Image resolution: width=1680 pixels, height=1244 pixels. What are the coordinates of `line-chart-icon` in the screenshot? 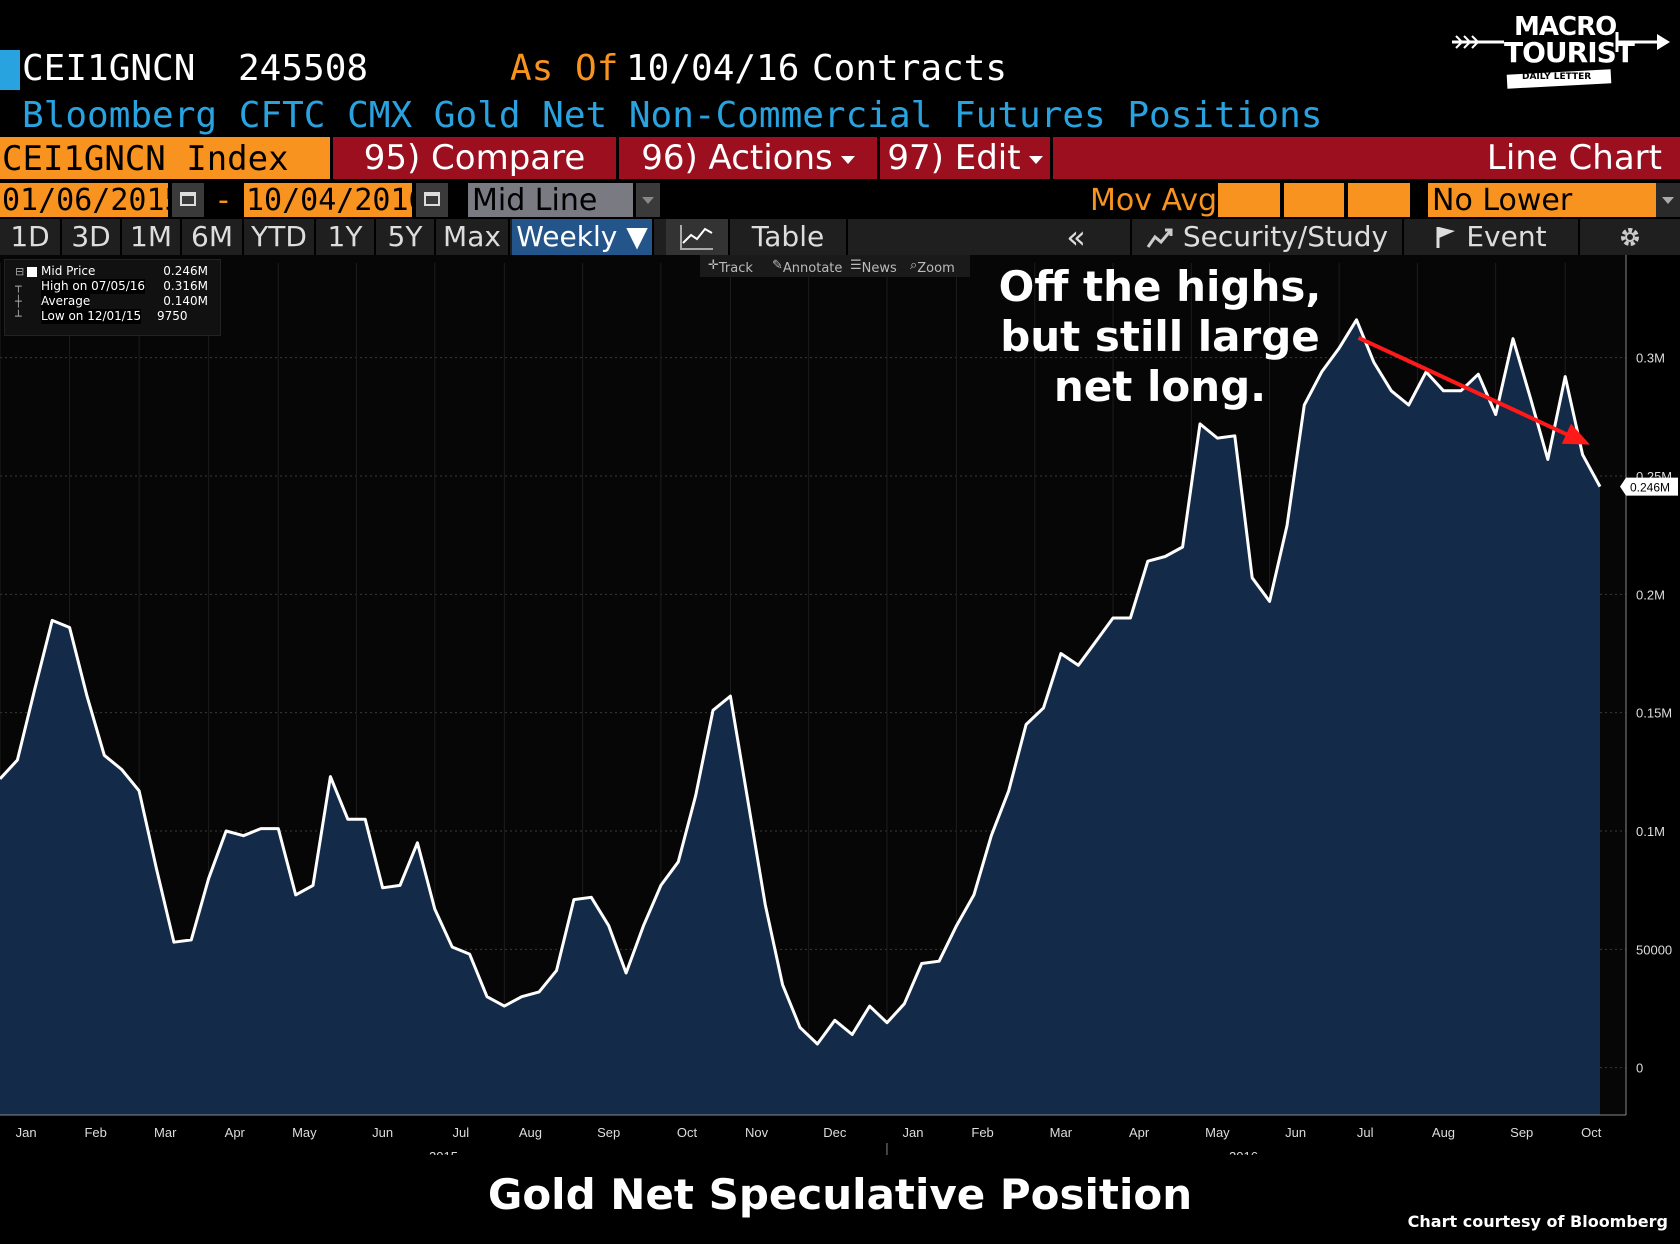 It's located at (696, 237).